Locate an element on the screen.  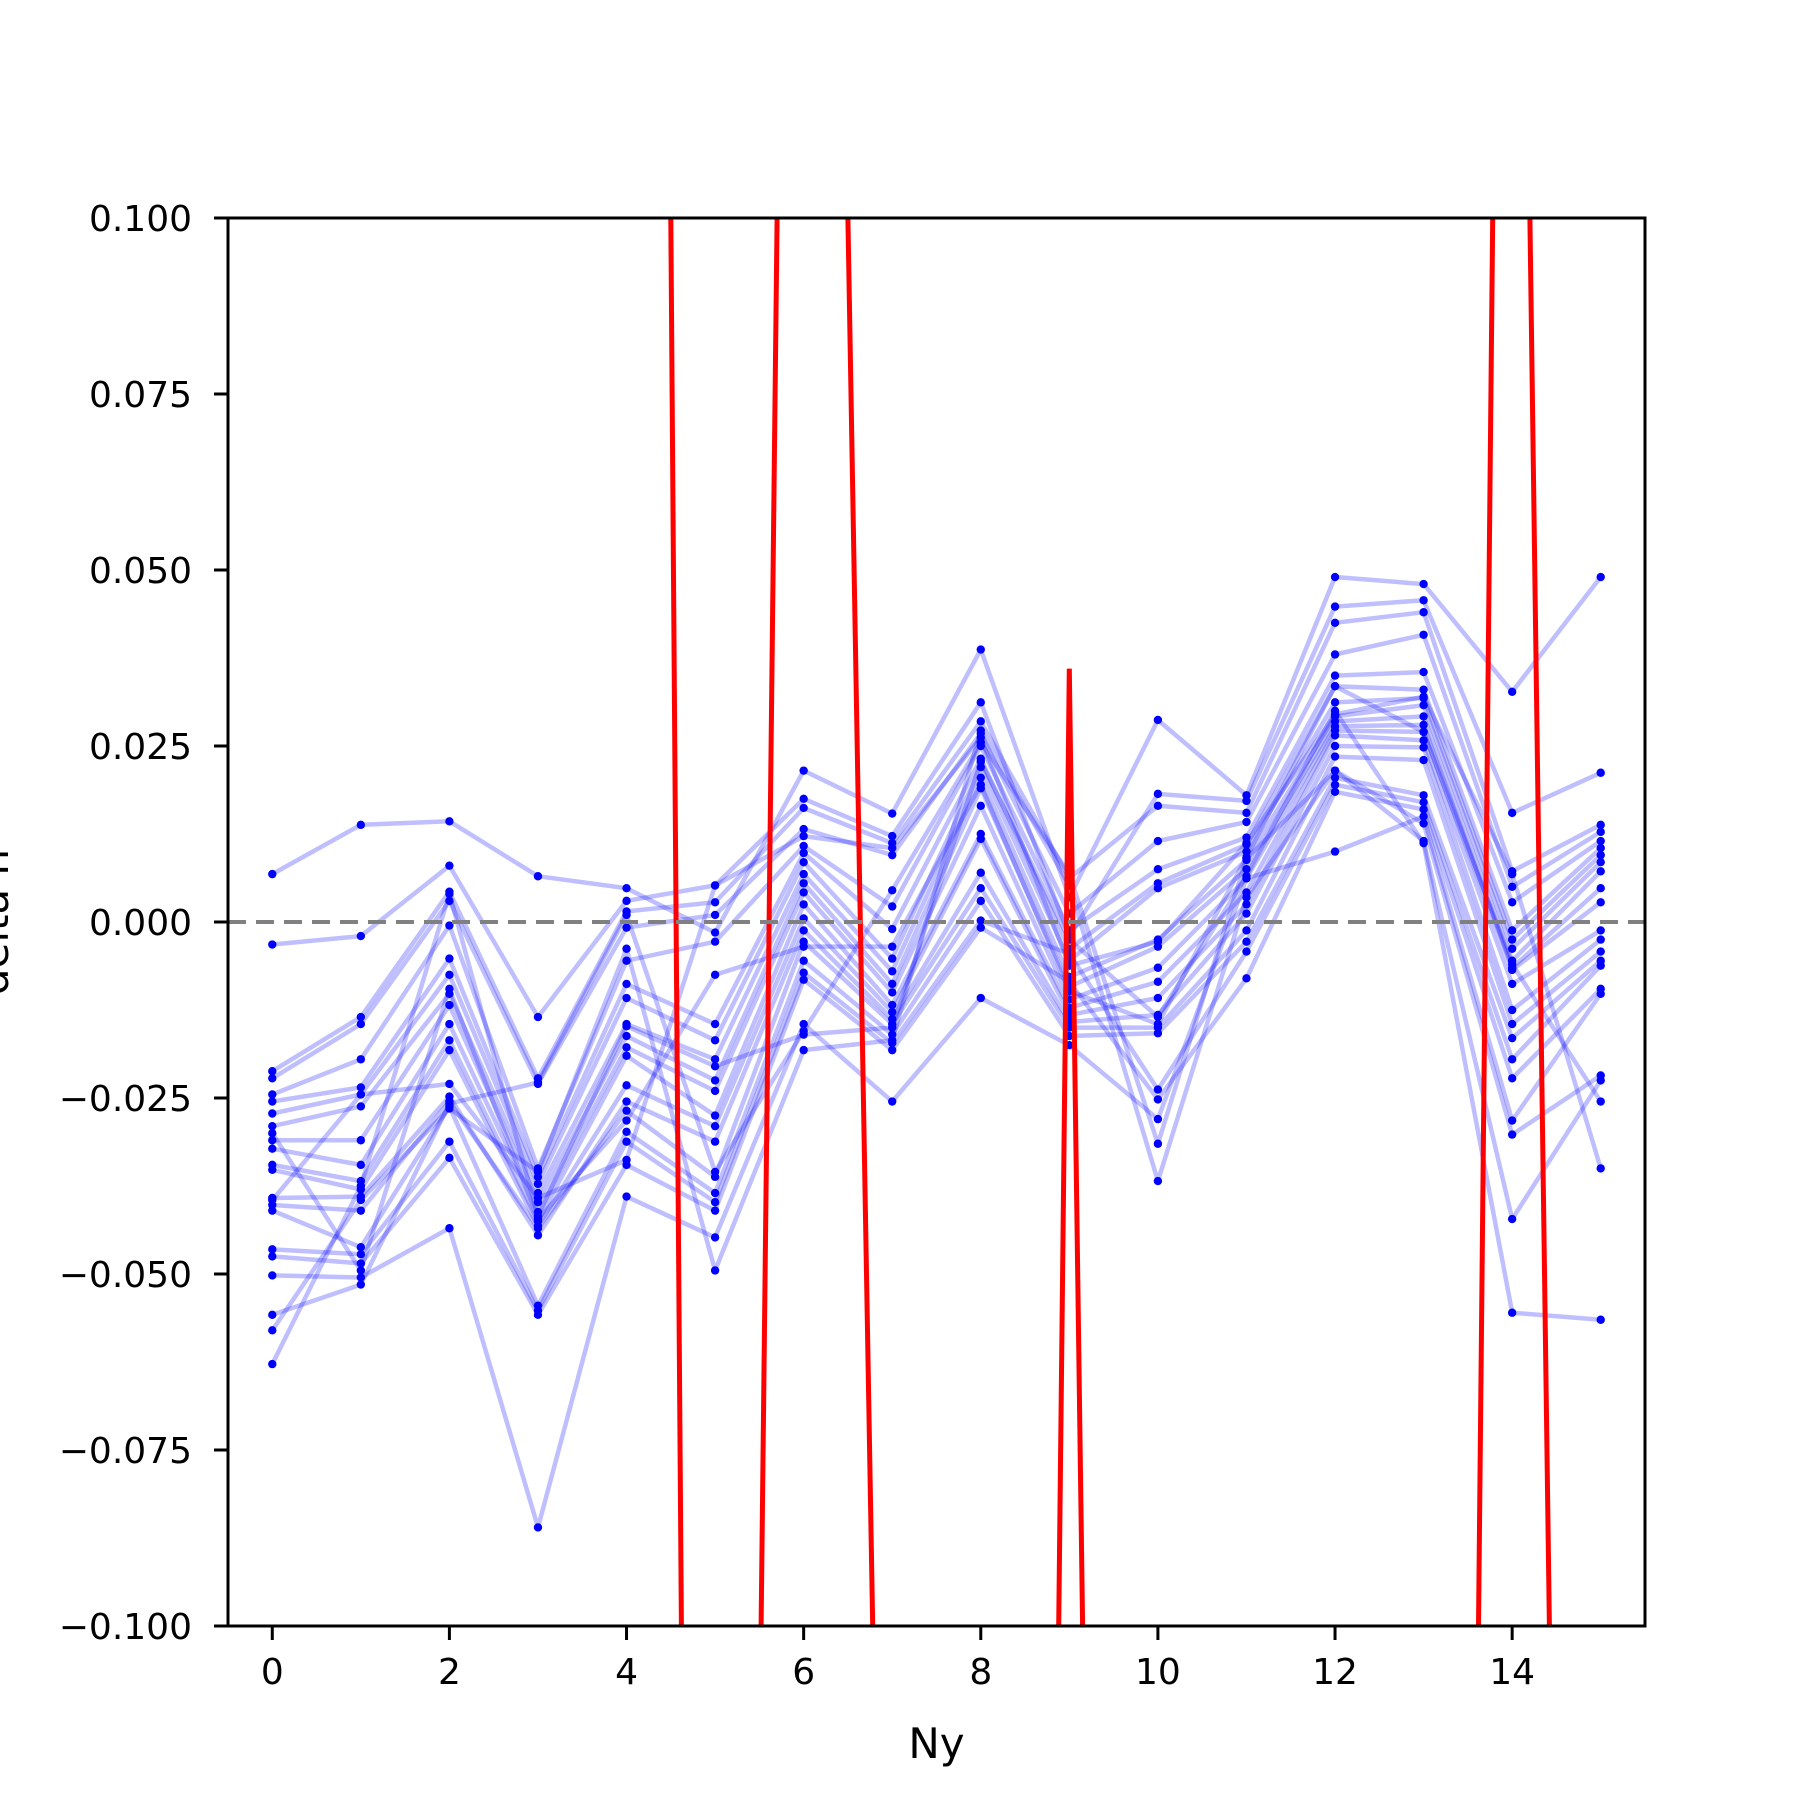
y-tick-label: −0.100 is located at coordinates (125, 1627).